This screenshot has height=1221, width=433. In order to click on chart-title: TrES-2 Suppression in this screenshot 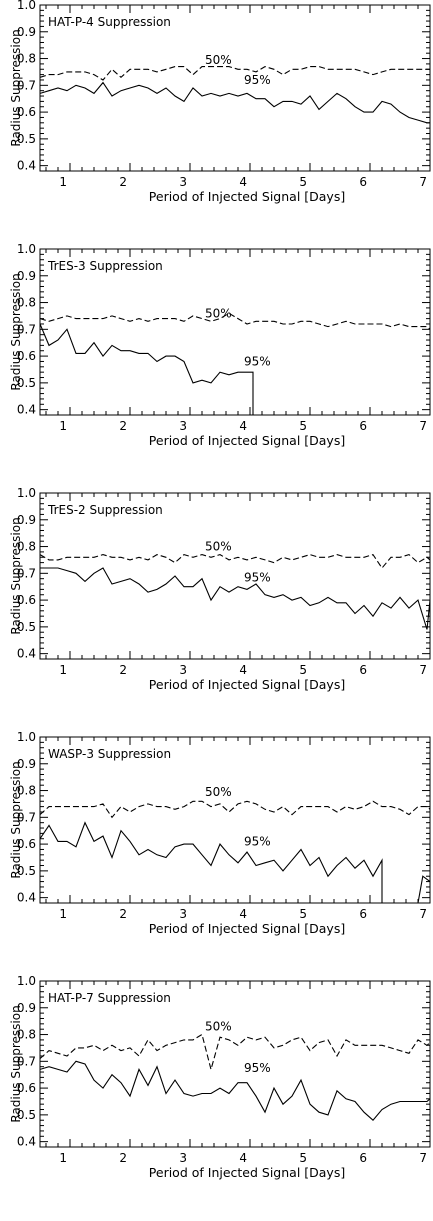, I will do `click(105, 510)`.